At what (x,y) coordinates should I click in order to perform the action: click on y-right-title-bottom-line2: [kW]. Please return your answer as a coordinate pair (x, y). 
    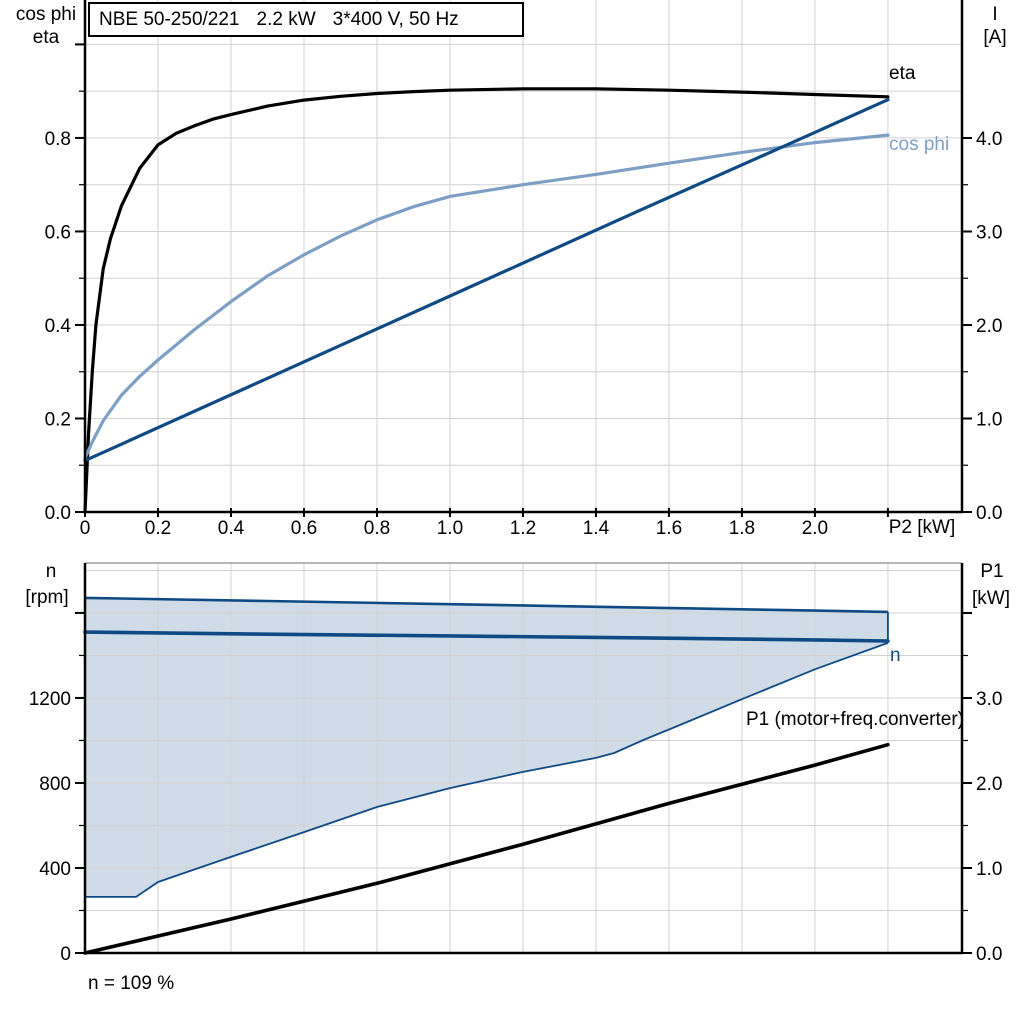
    Looking at the image, I should click on (991, 598).